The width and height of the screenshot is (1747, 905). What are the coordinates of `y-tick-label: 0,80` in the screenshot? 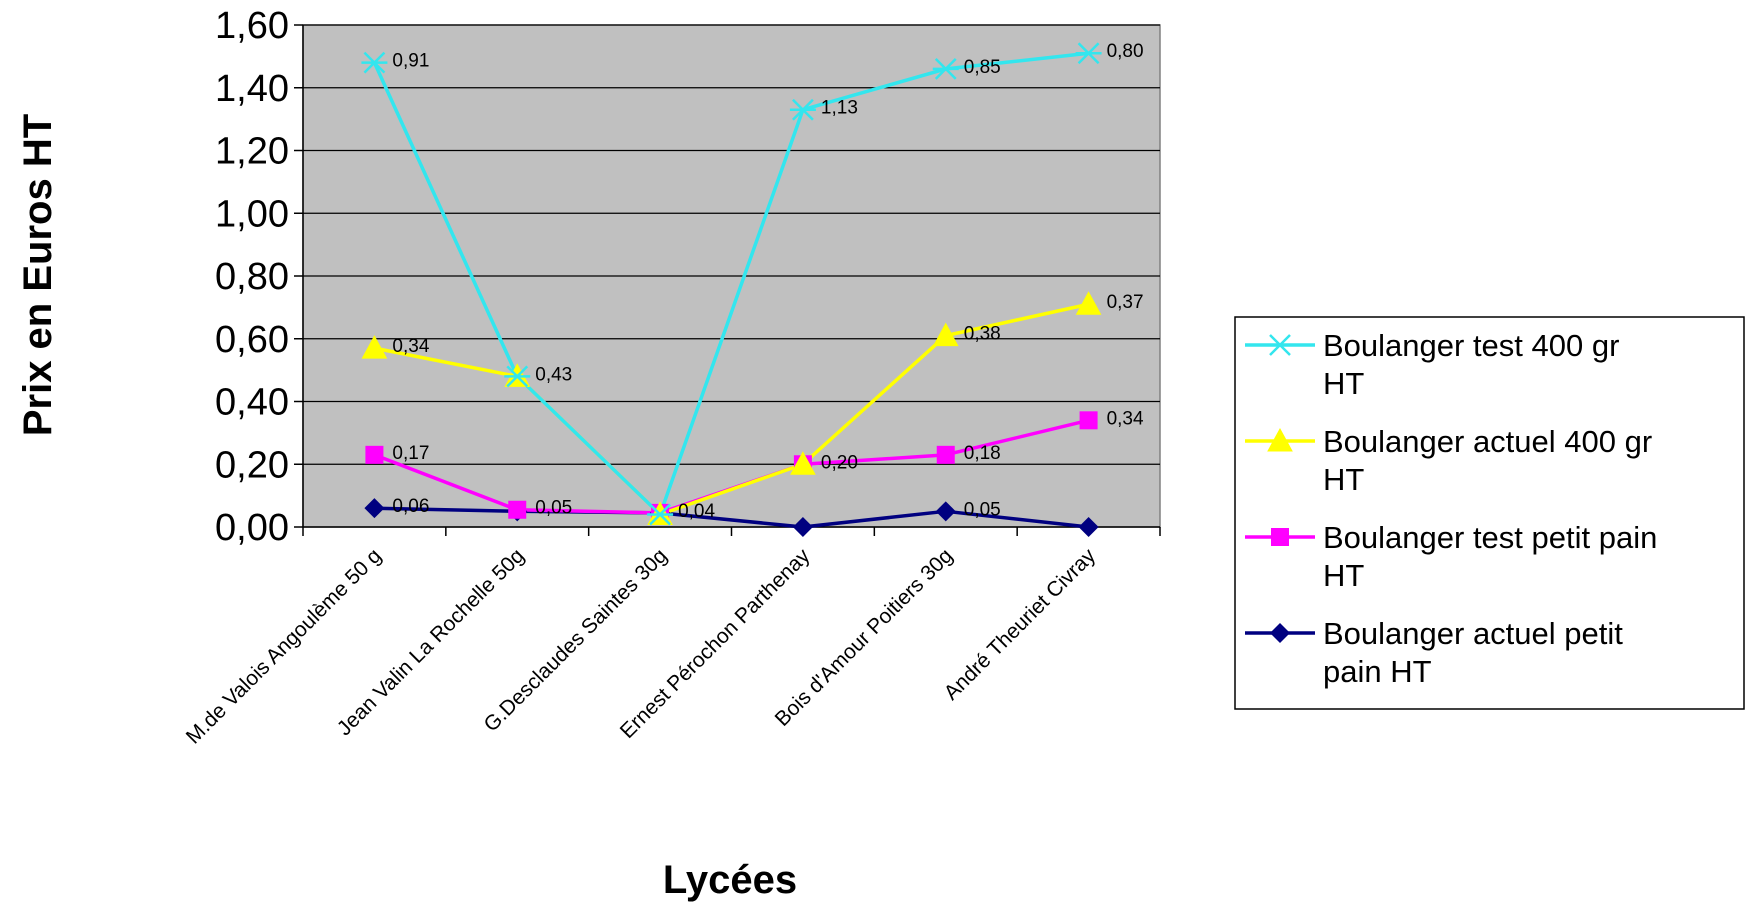 It's located at (252, 277).